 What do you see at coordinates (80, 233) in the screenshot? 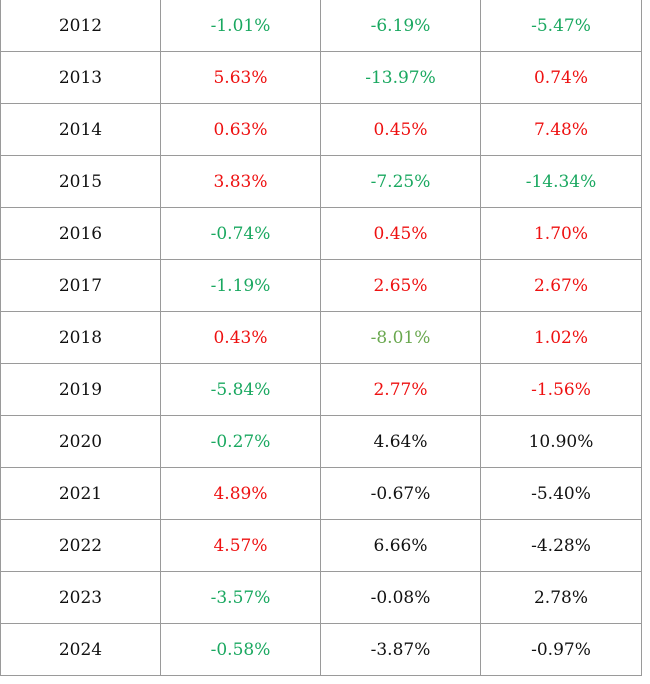
I see `year-cell: 2016` at bounding box center [80, 233].